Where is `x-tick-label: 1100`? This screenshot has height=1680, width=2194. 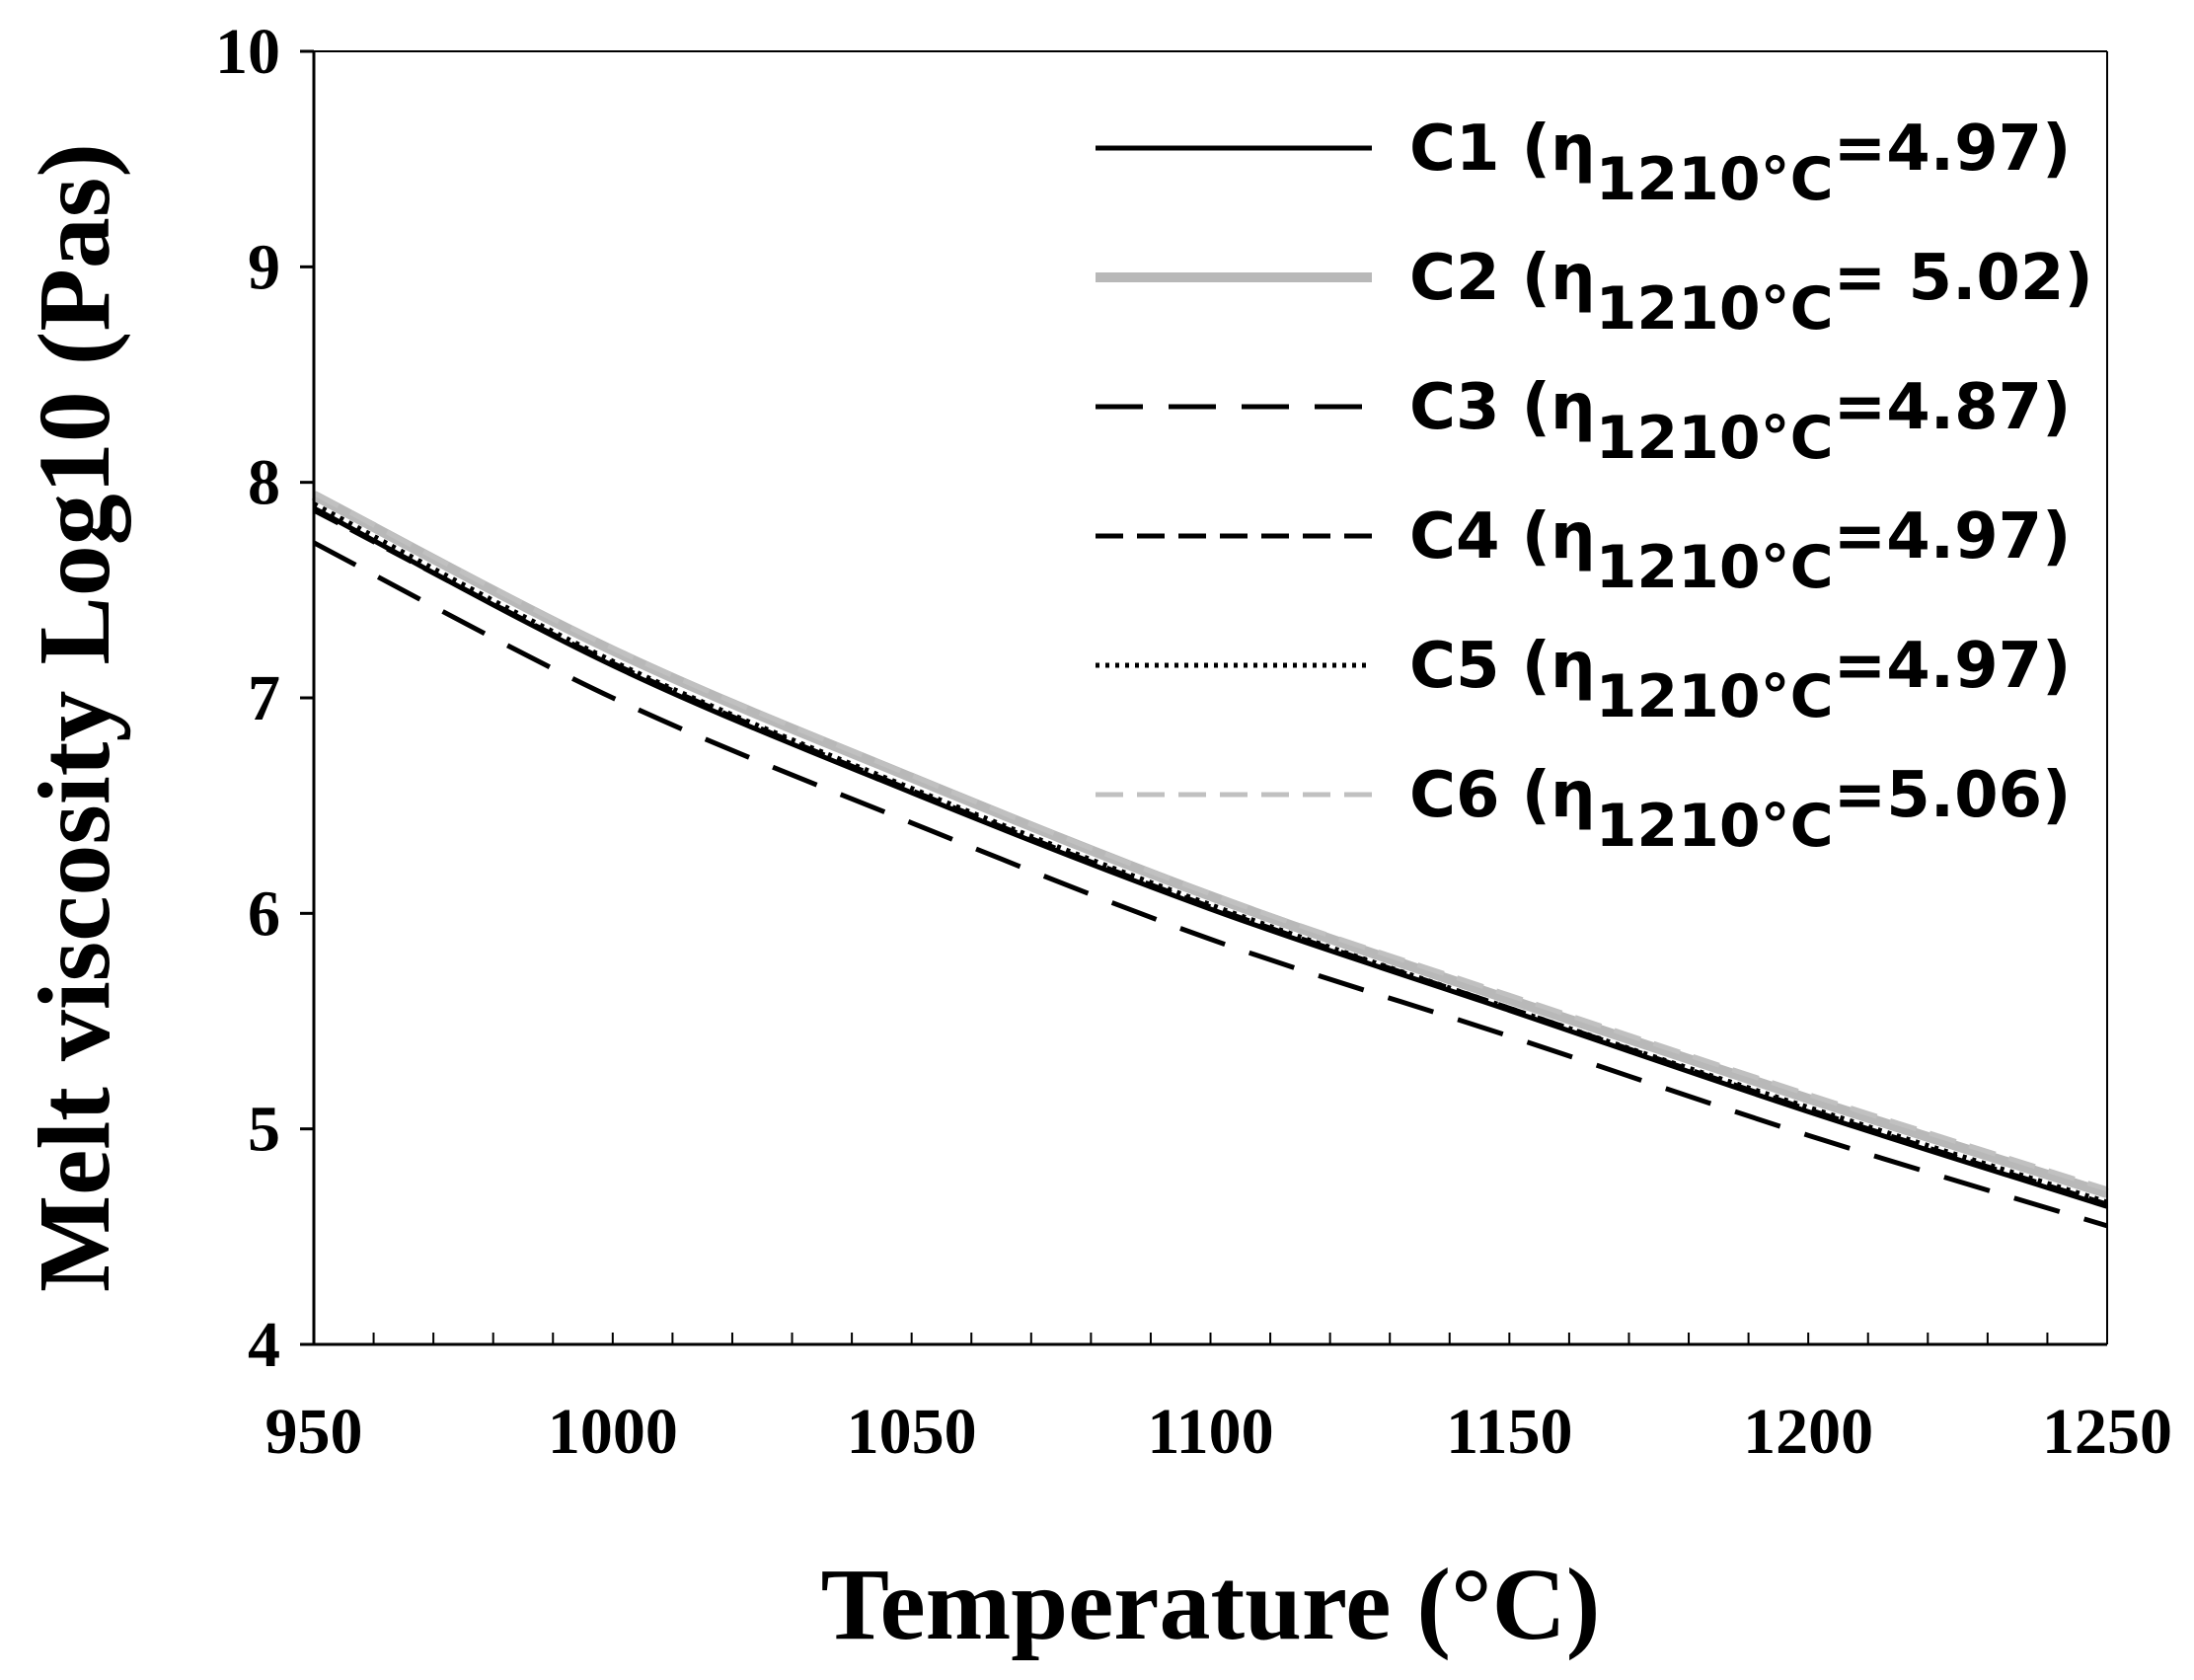
x-tick-label: 1100 is located at coordinates (1210, 1432).